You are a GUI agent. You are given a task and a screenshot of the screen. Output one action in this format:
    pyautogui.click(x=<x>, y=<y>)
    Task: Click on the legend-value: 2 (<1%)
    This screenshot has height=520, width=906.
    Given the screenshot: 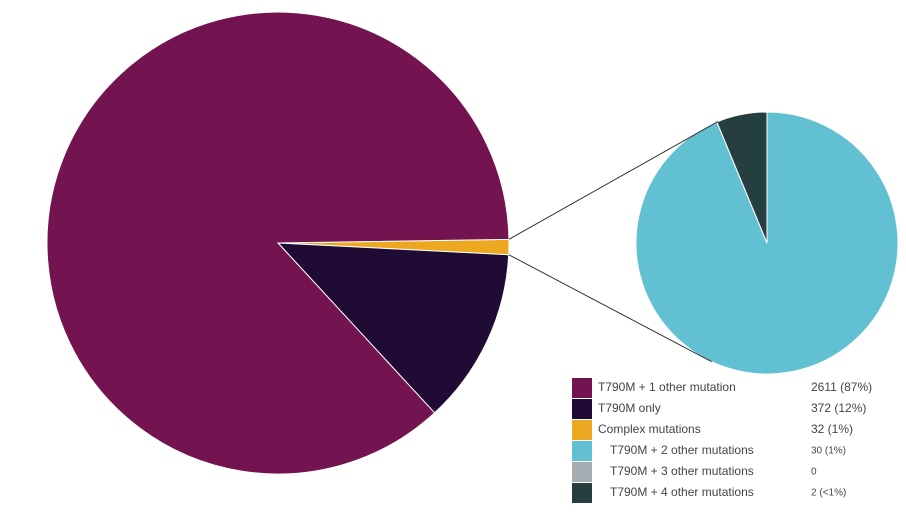 What is the action you would take?
    pyautogui.click(x=828, y=493)
    